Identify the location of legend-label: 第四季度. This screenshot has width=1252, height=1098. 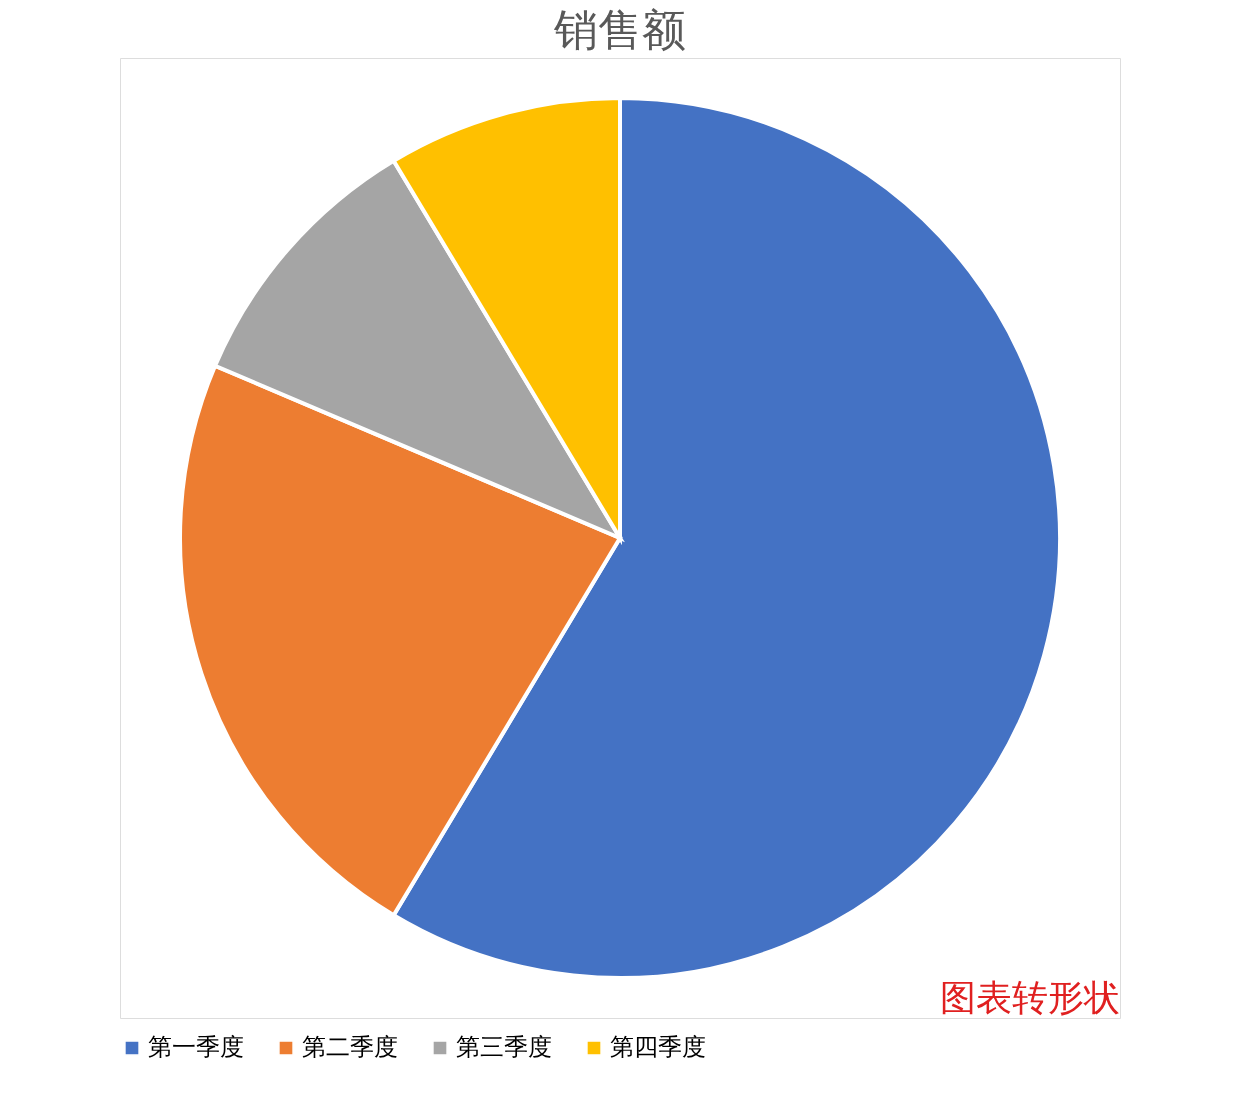
(658, 1047).